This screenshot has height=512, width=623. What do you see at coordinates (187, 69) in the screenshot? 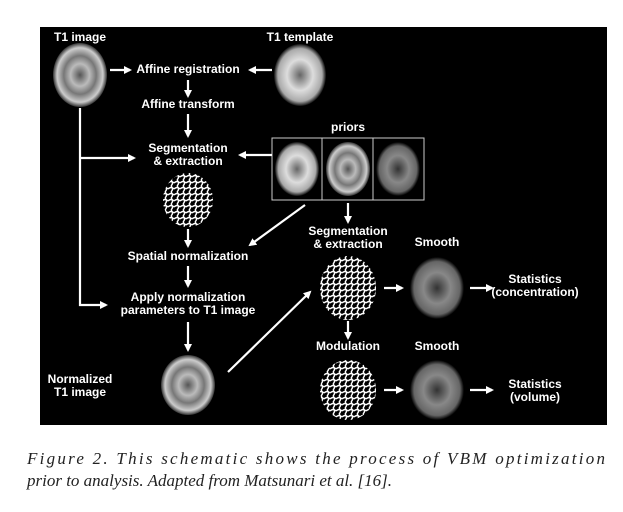
I see `node-label: Affine registration` at bounding box center [187, 69].